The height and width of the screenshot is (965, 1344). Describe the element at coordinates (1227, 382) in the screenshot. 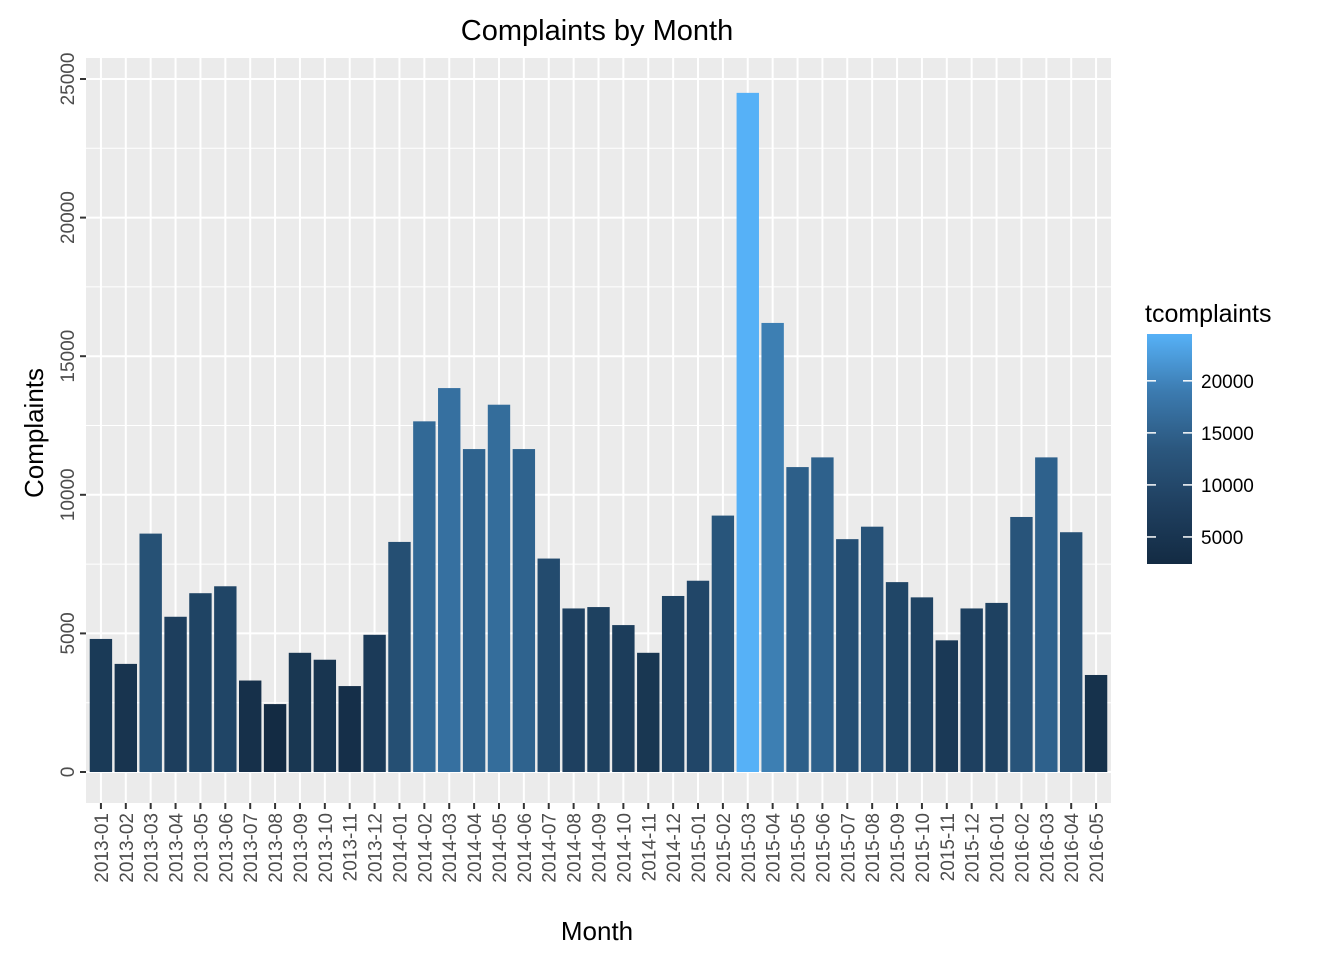

I see `legend-tick-label: 20000` at that location.